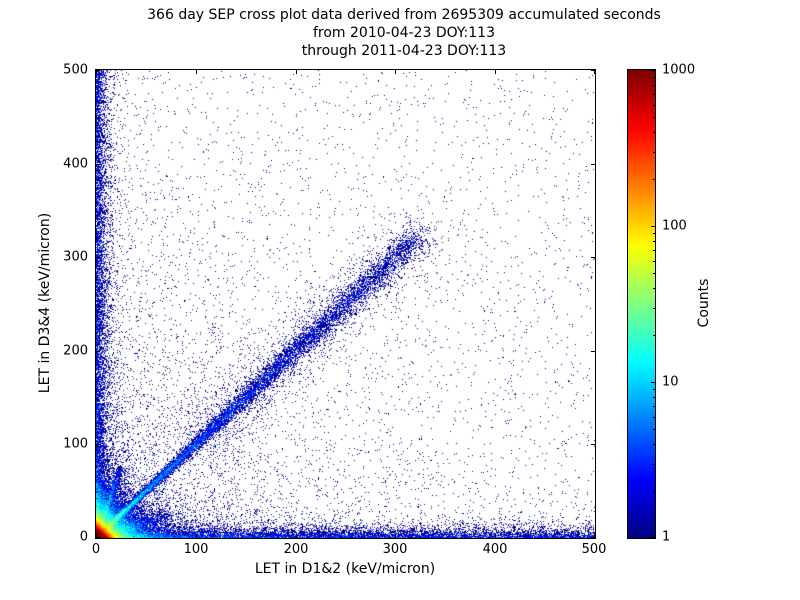 The height and width of the screenshot is (600, 800). I want to click on colorbar, so click(641, 304).